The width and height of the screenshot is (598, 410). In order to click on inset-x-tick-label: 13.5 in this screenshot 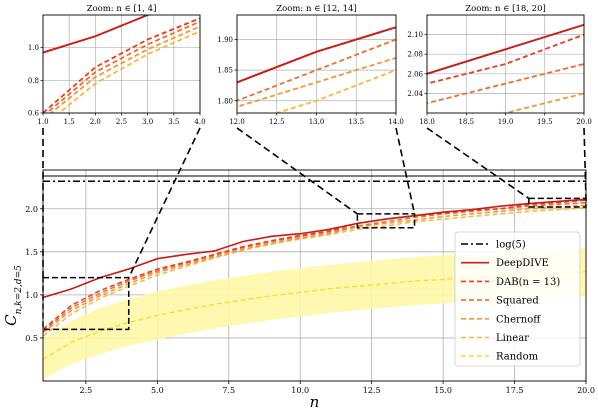, I will do `click(356, 122)`.